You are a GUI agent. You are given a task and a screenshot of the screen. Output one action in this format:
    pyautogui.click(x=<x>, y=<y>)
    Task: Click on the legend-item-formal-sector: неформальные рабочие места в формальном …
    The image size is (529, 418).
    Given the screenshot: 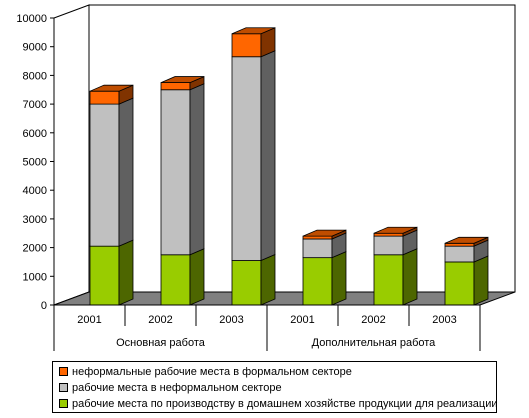 What is the action you would take?
    pyautogui.click(x=205, y=371)
    